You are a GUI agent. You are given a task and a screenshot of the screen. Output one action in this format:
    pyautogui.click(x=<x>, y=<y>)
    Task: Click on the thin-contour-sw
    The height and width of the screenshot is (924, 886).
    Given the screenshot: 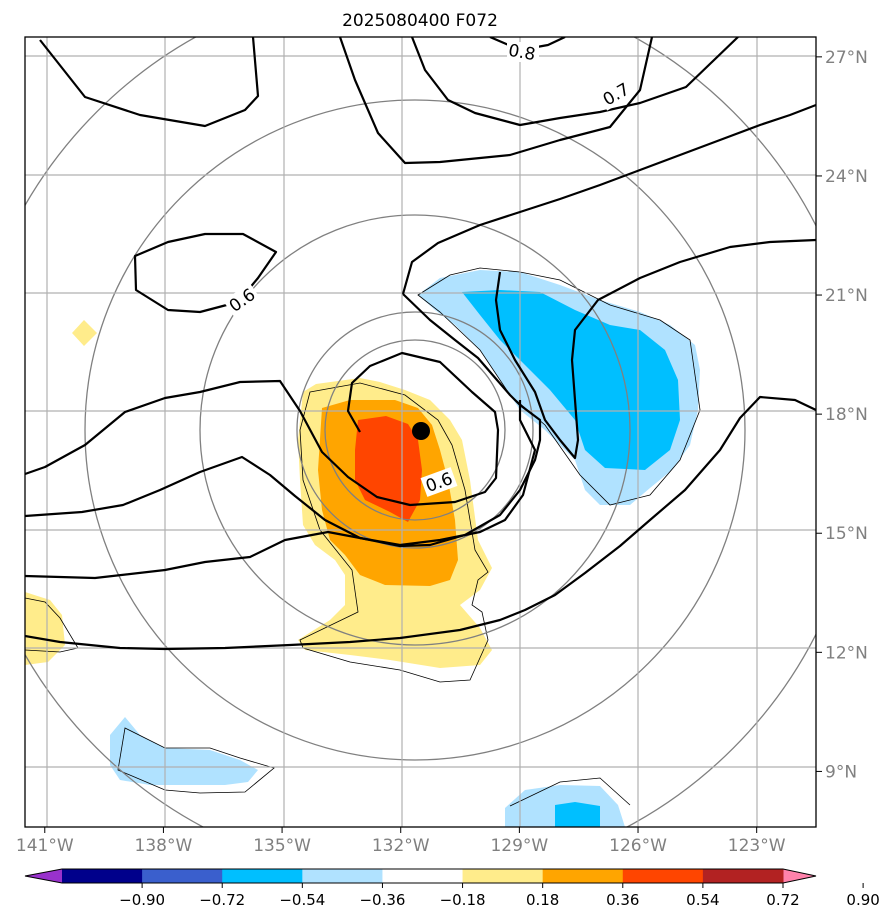 What is the action you would take?
    pyautogui.click(x=196, y=760)
    